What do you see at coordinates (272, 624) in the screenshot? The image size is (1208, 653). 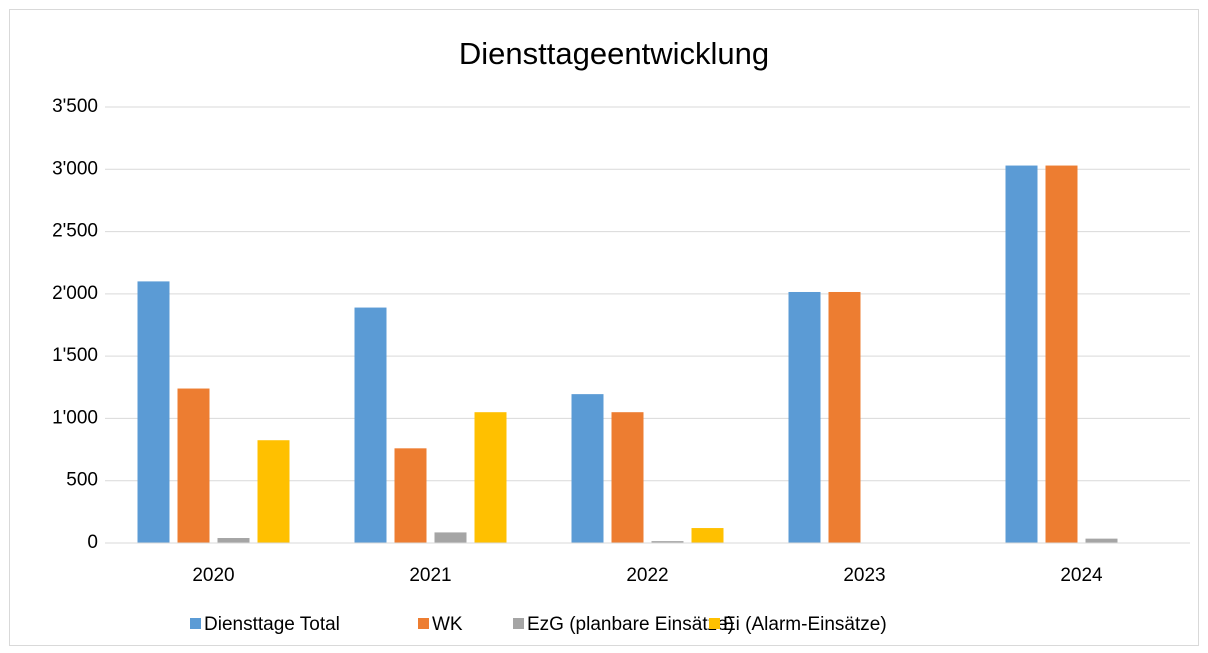 I see `legend-label: Diensttage Total` at bounding box center [272, 624].